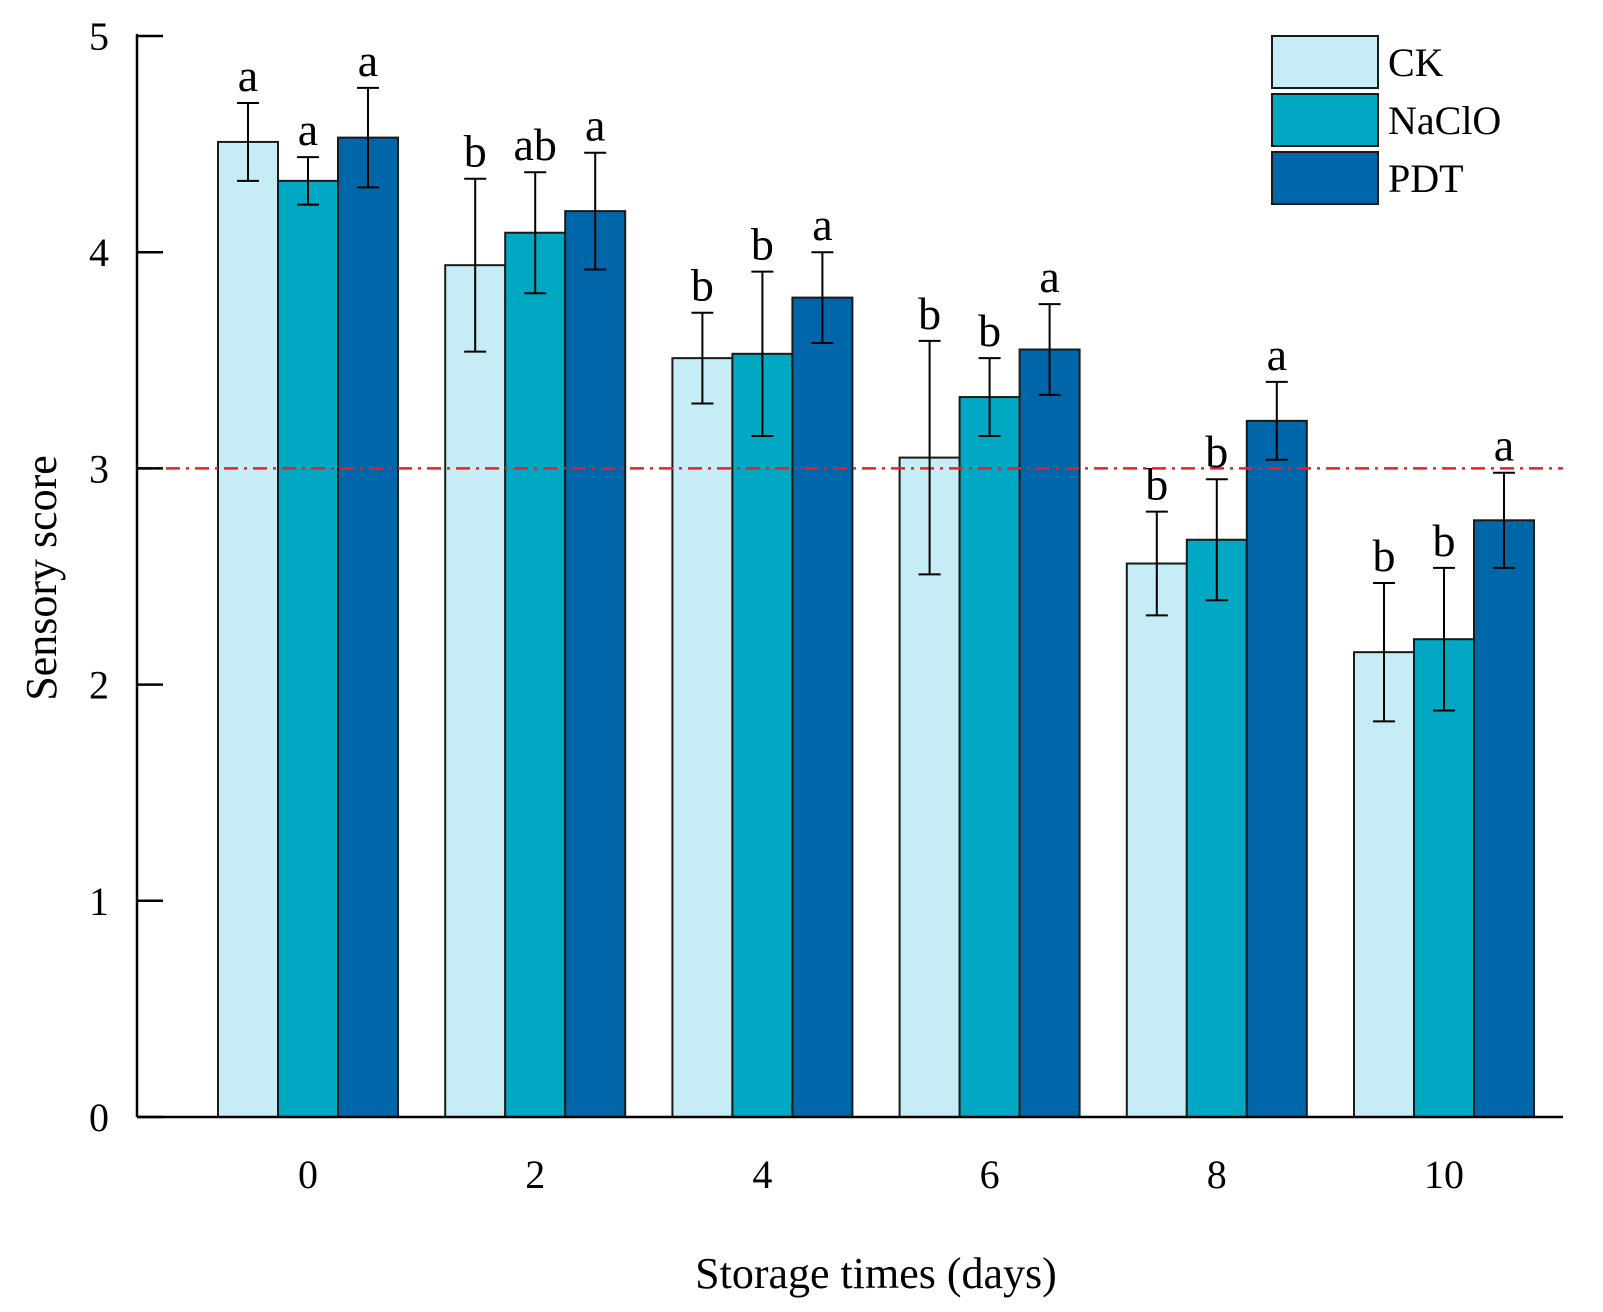 The image size is (1603, 1312). Describe the element at coordinates (534, 144) in the screenshot. I see `significance-letter-naclo-day-2: ab` at that location.